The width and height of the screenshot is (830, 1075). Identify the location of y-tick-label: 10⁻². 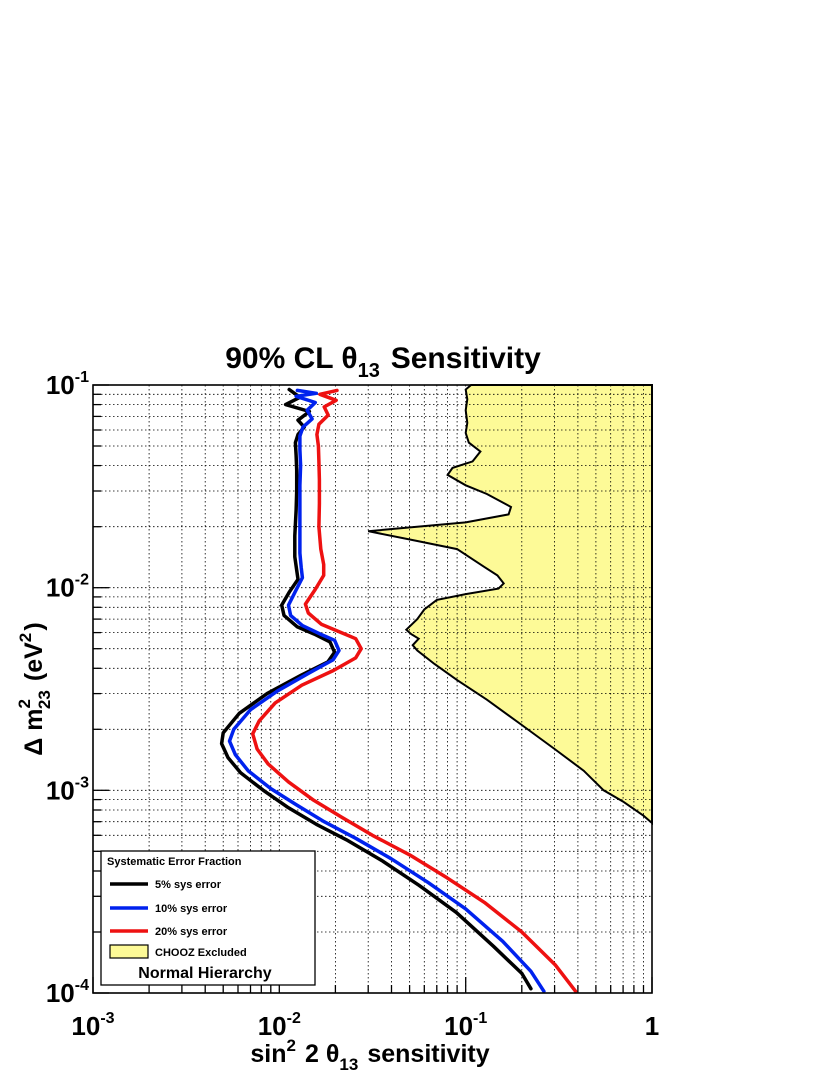
(67, 587).